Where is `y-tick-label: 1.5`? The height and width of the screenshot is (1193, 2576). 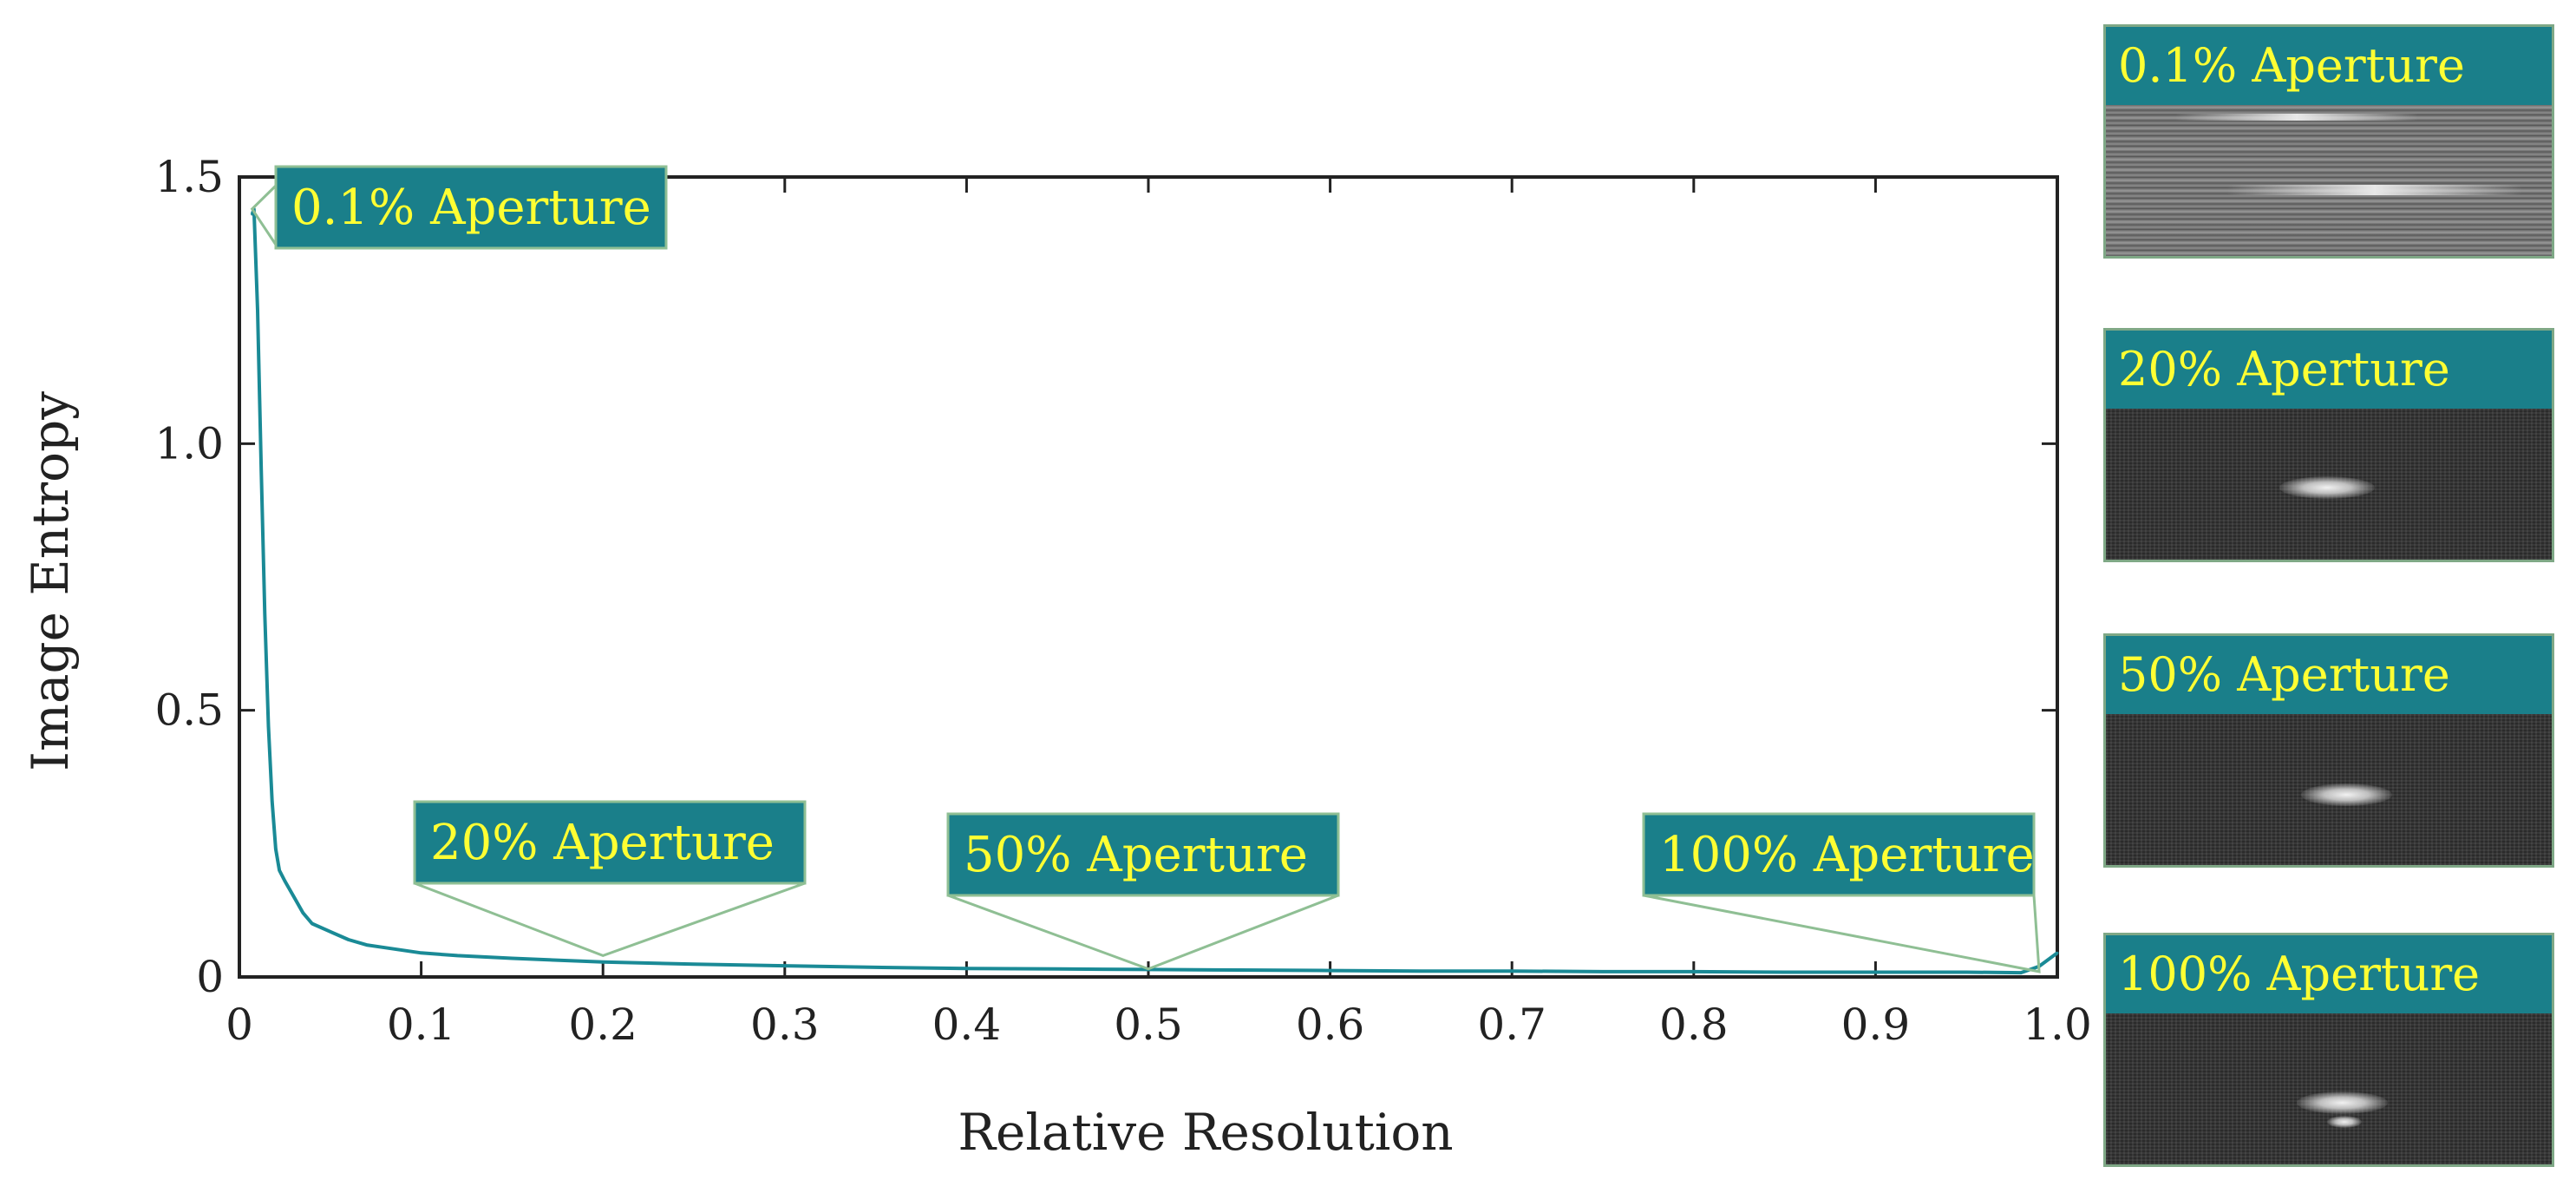 y-tick-label: 1.5 is located at coordinates (189, 177).